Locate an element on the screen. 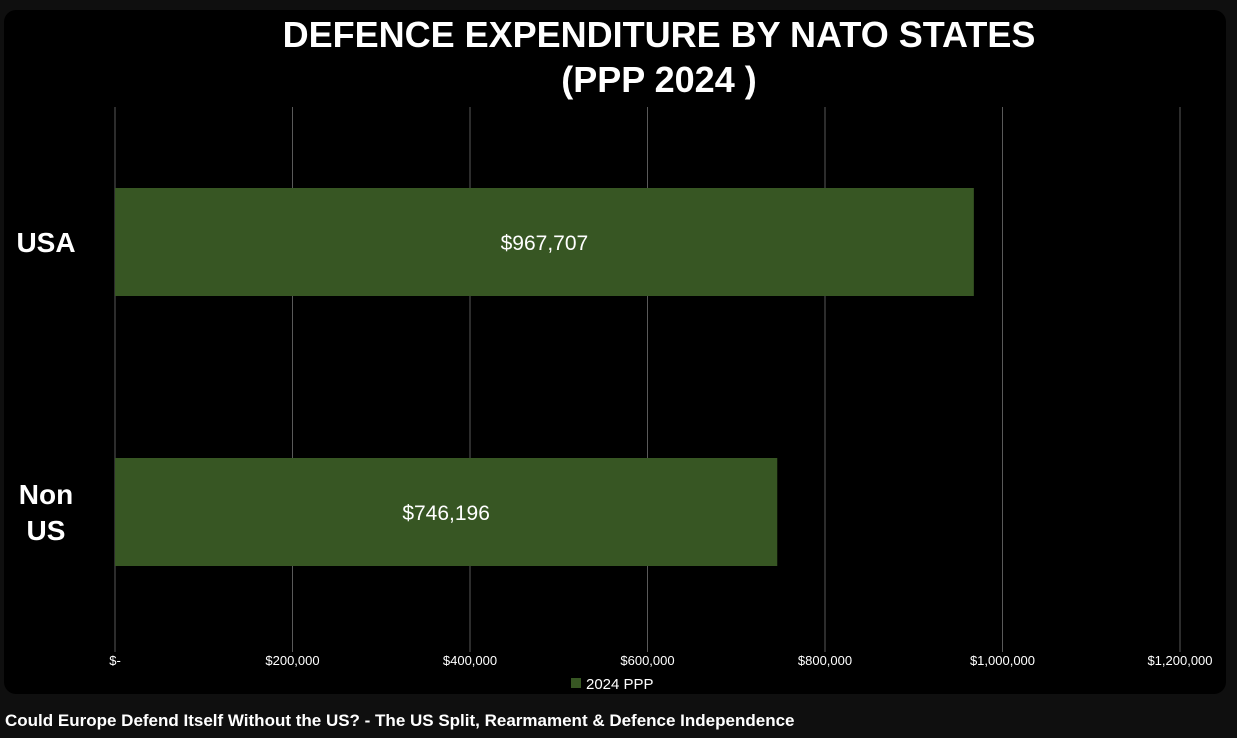  x-tick-label: $200,000 is located at coordinates (292, 660).